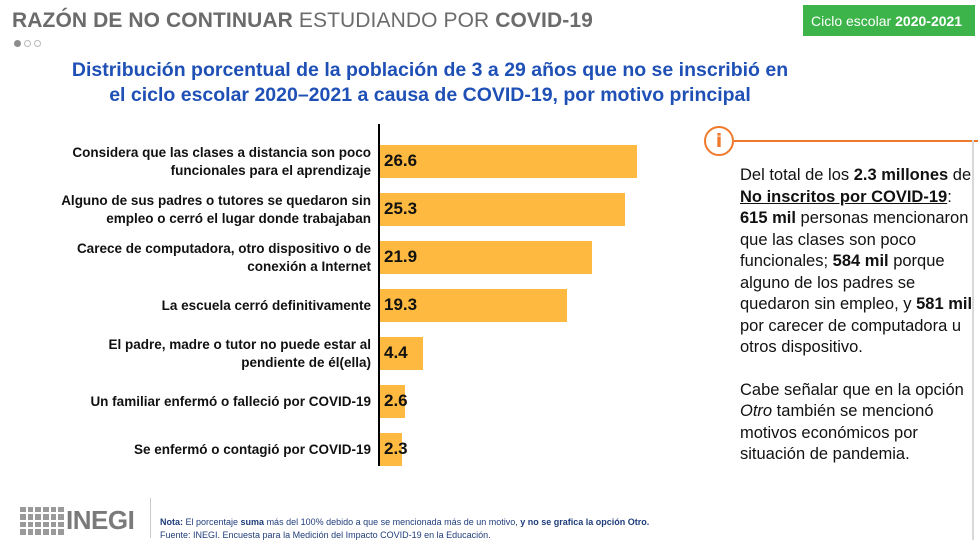 This screenshot has width=978, height=547. I want to click on y-axis-line, so click(379, 295).